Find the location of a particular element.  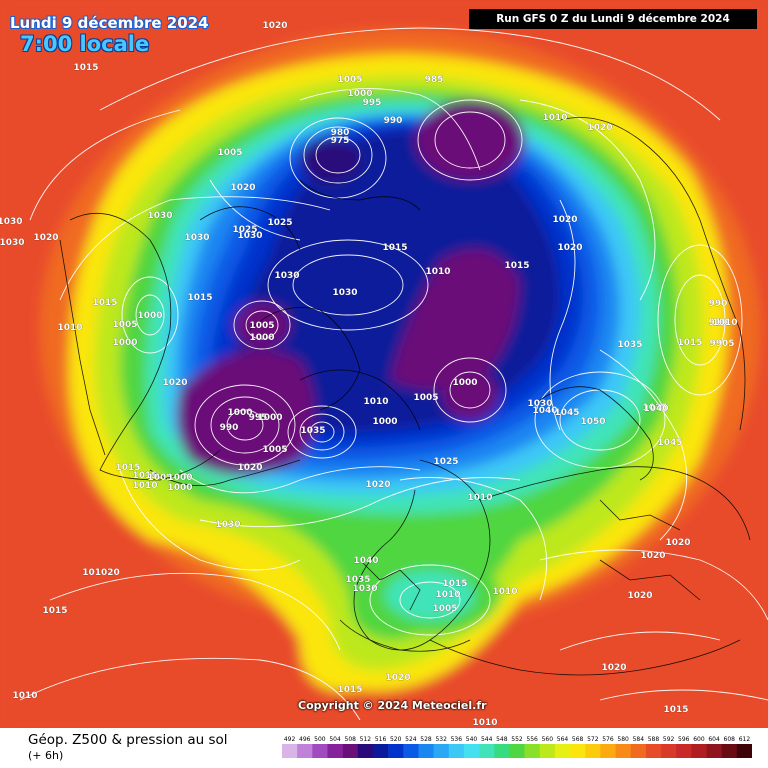

scale-tick-label: 560 is located at coordinates (548, 739).